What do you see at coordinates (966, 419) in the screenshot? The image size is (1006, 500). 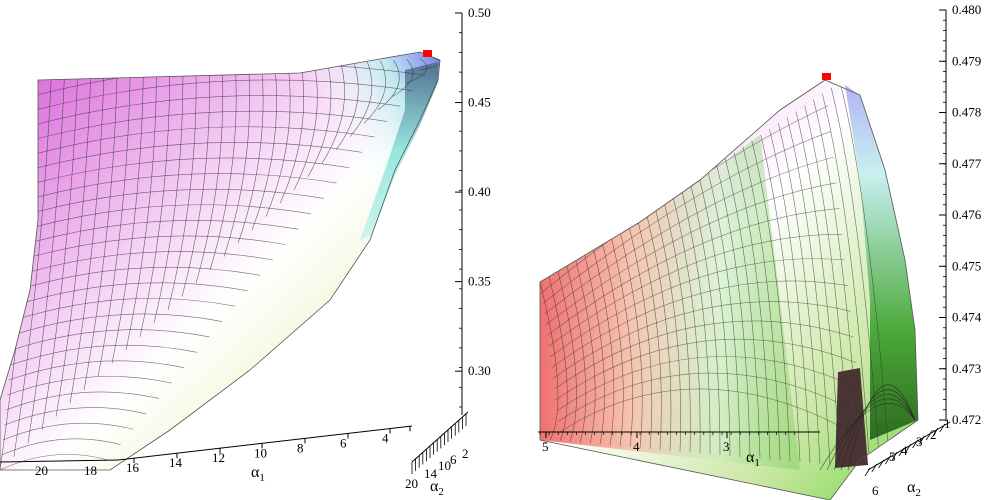 I see `z-tick-label-right: 0.472` at bounding box center [966, 419].